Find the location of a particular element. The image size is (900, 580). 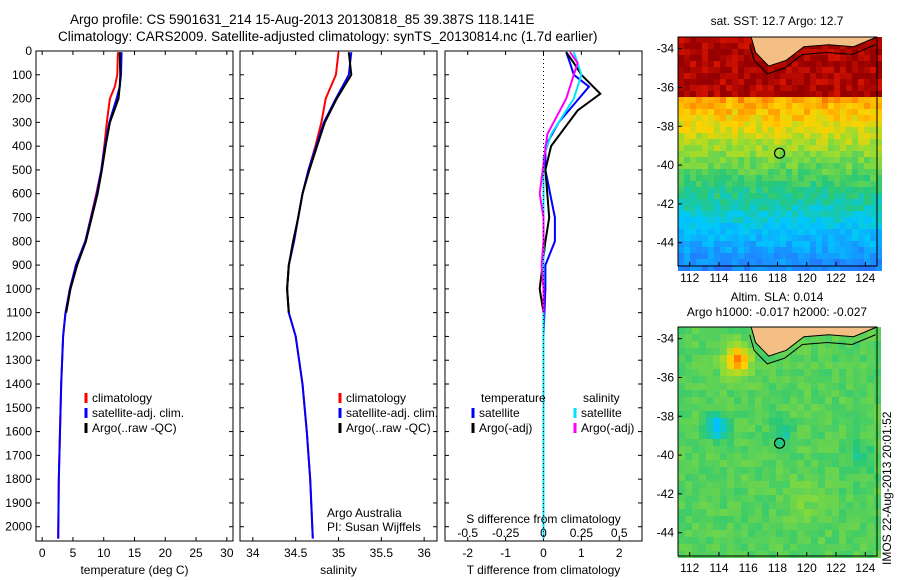

sla-map-title-line1: Altim. SLA: 0.014 is located at coordinates (777, 297).